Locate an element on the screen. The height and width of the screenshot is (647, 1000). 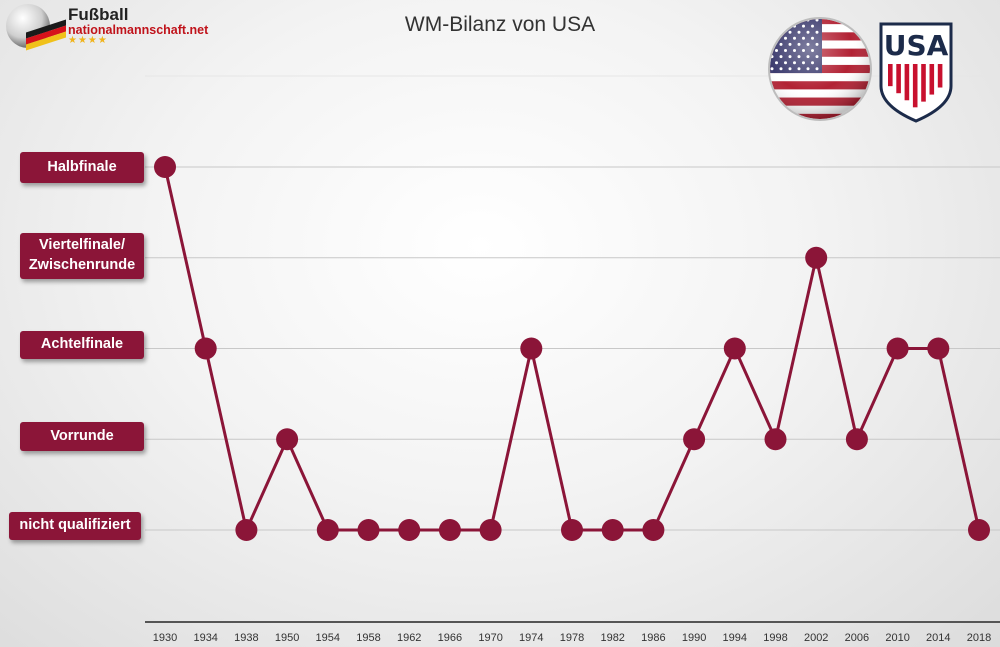
data-point-1954 is located at coordinates (327, 530).